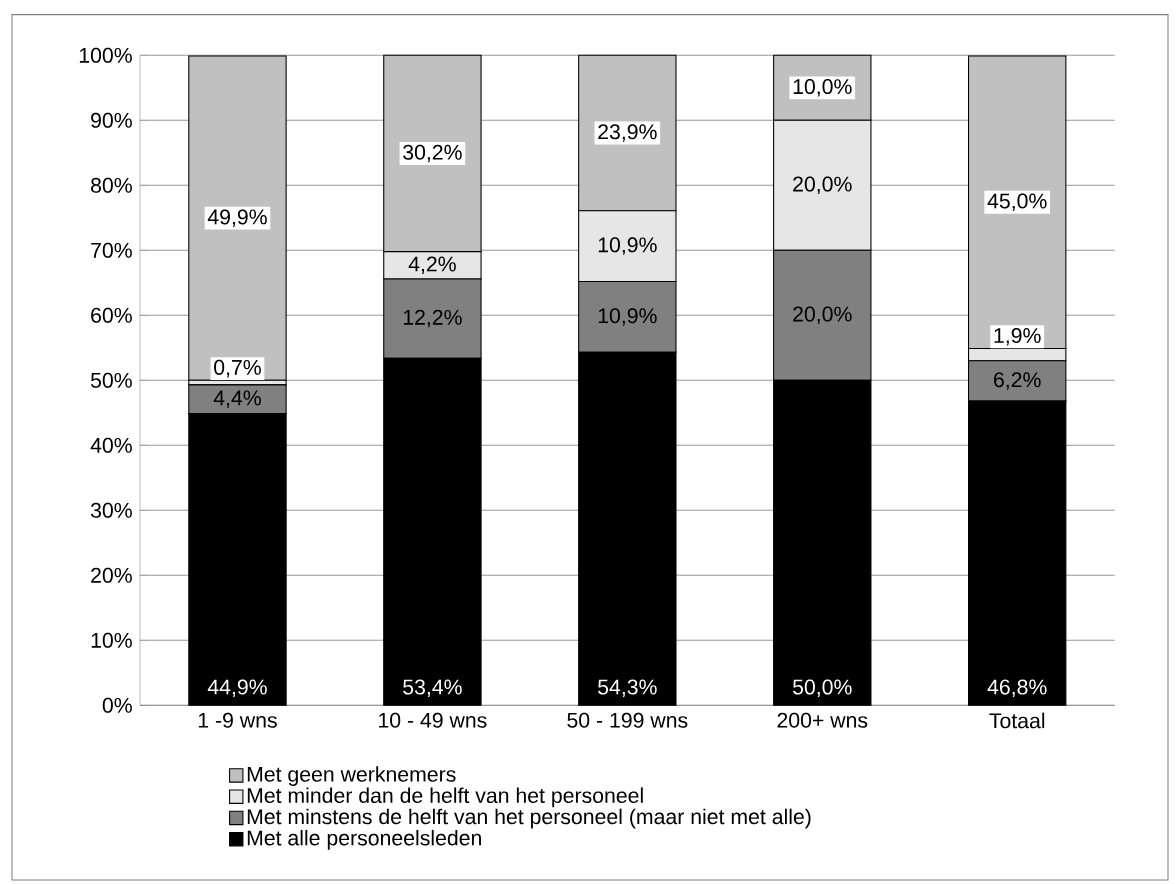 This screenshot has height=884, width=1176. Describe the element at coordinates (237, 688) in the screenshot. I see `data-label: 44,9%` at that location.